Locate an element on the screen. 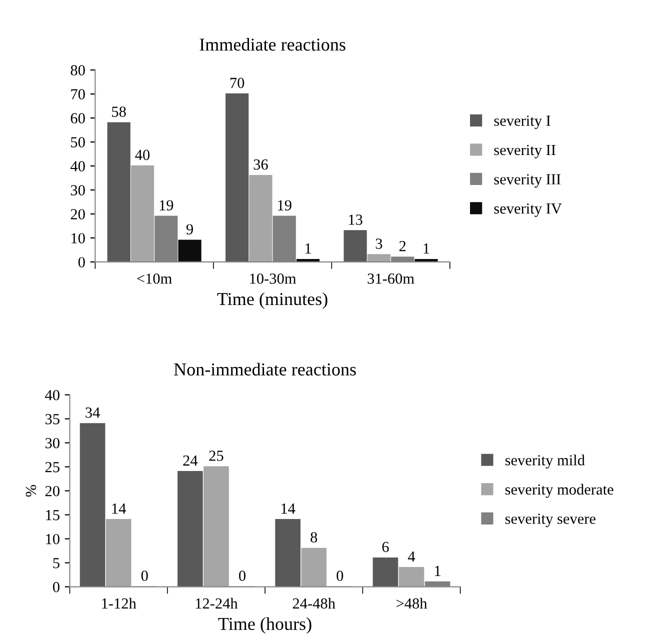 This screenshot has height=642, width=652. legend-label: severity mild is located at coordinates (545, 461).